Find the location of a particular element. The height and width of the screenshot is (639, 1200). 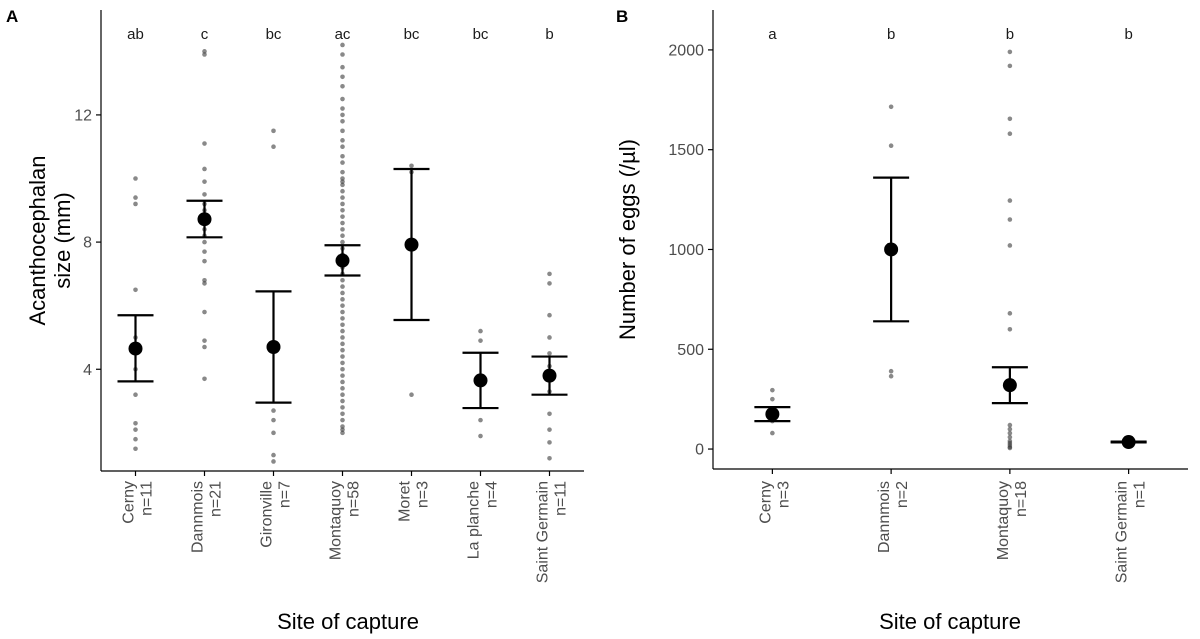

panel-b-y-ticks: 0 500 1000 1500 2000 is located at coordinates (690, 250).